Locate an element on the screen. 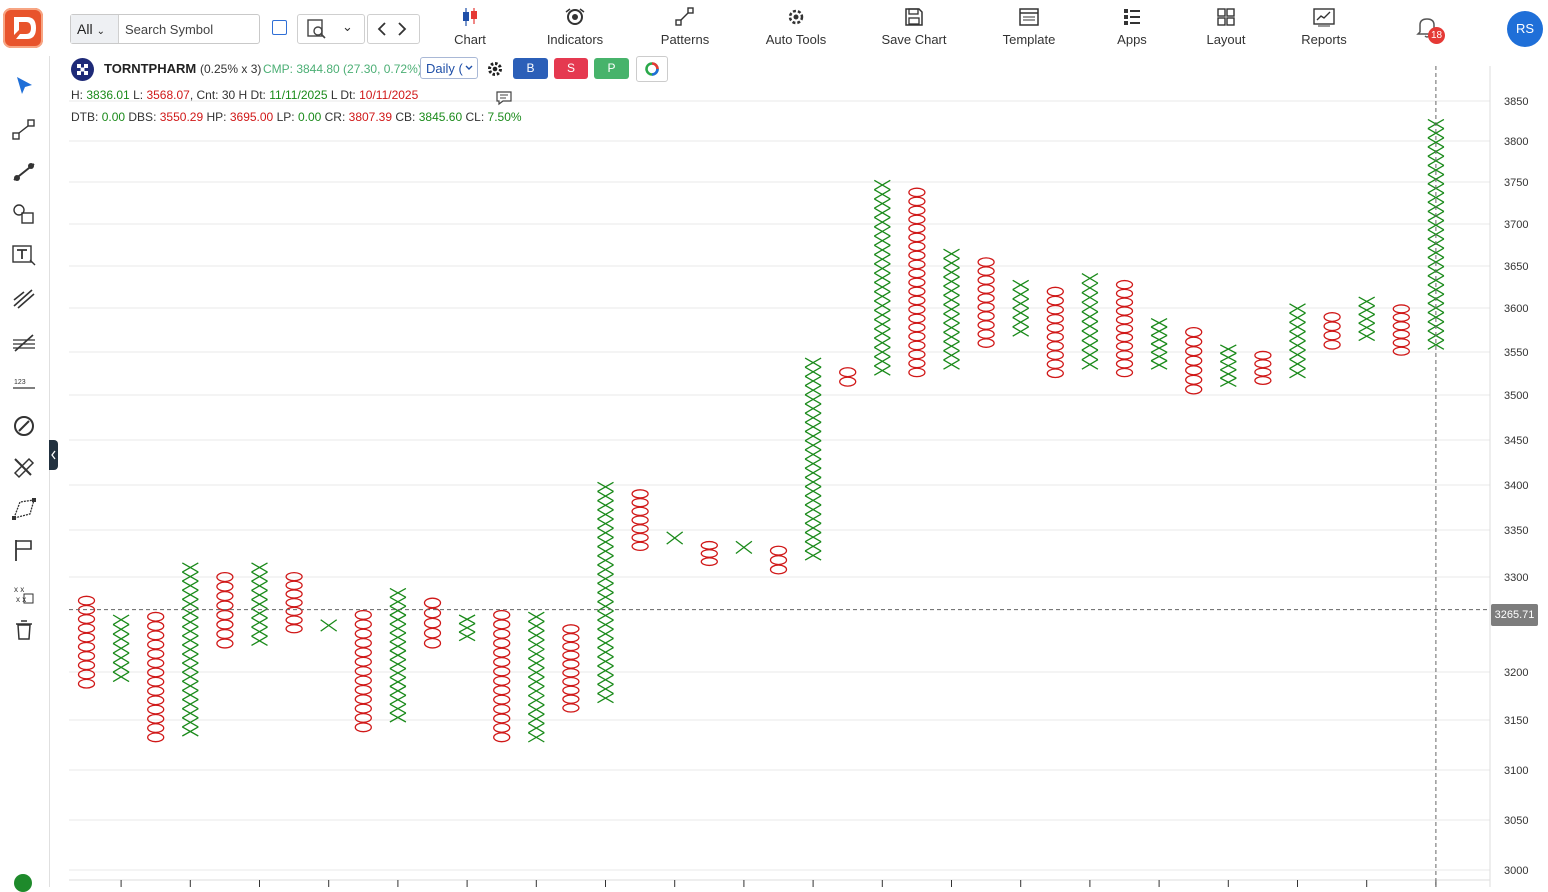  nav-indicators: Indicators is located at coordinates (575, 29).